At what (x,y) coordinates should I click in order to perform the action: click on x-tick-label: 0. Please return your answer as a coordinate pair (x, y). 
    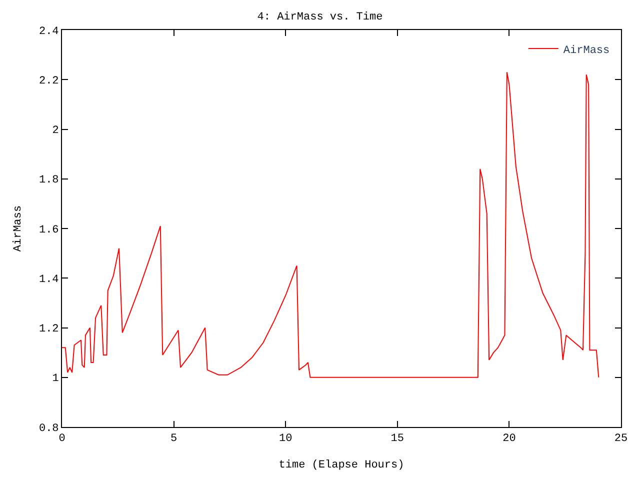
    Looking at the image, I should click on (62, 439).